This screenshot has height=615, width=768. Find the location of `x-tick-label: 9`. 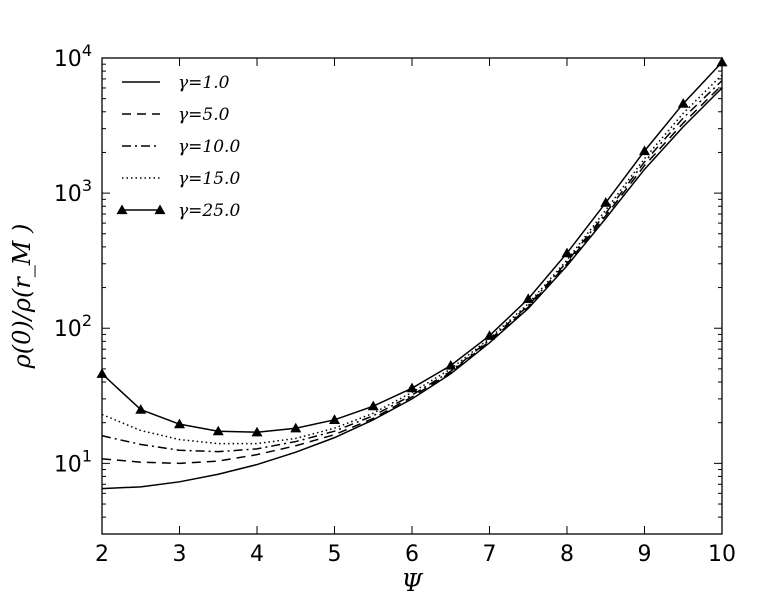

x-tick-label: 9 is located at coordinates (645, 554).